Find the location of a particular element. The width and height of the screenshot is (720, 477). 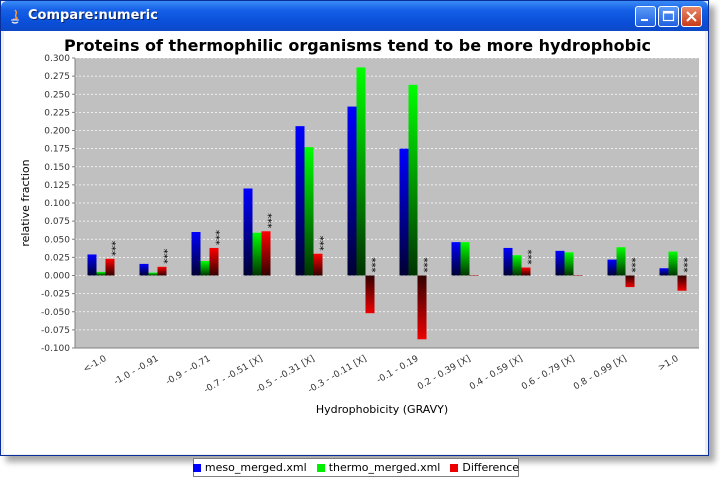

close-icon is located at coordinates (691, 16).